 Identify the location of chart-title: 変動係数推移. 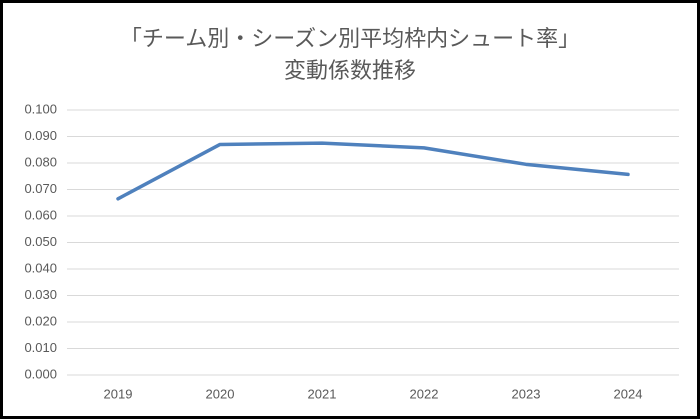
(350, 71).